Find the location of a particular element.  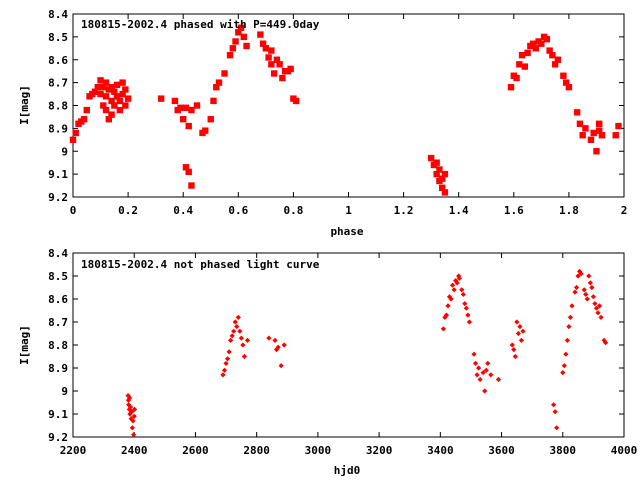

y-tick-label: 8.6 is located at coordinates (58, 299).